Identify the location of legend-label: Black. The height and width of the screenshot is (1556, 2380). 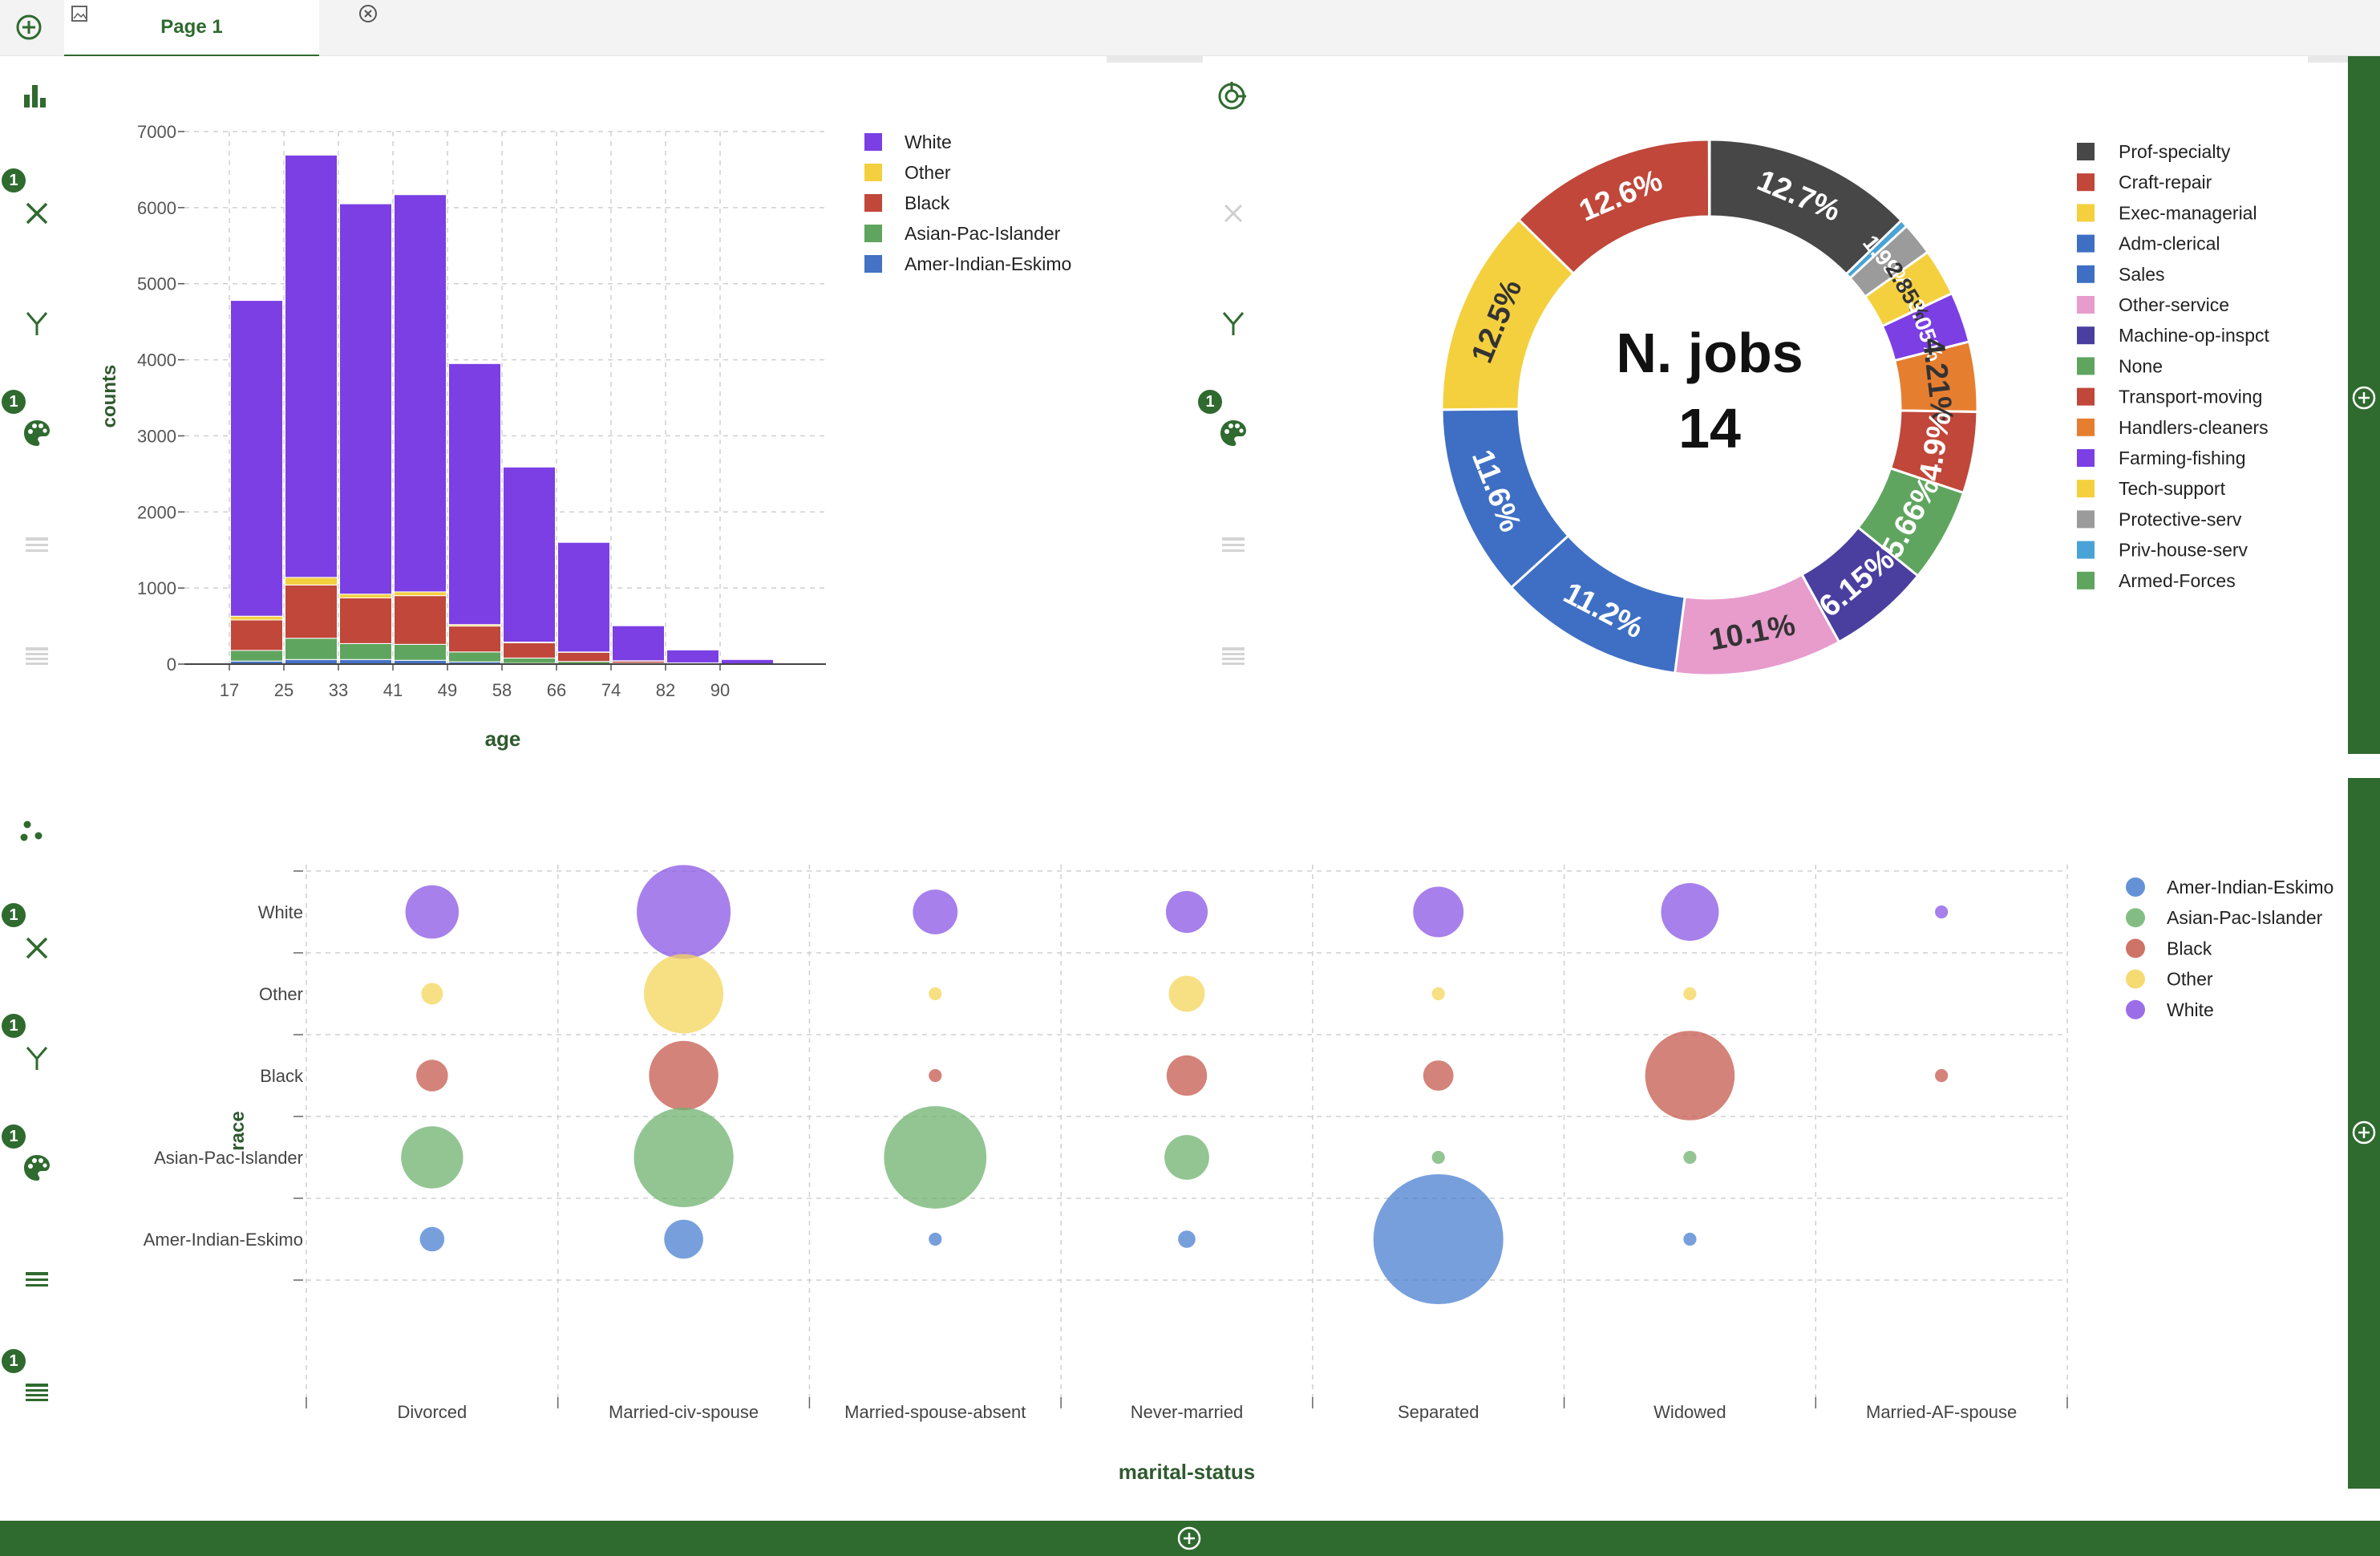
(2189, 948).